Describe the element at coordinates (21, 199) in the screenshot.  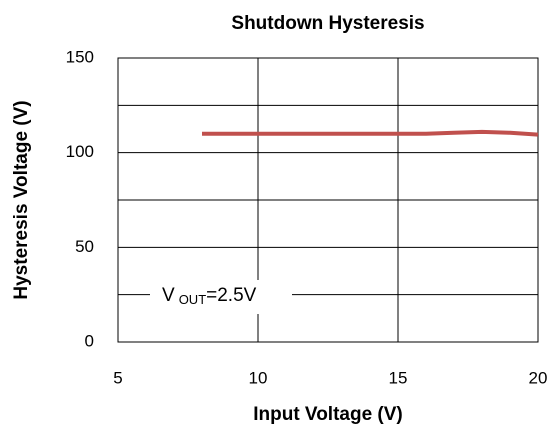
I see `y-axis-label: Hysteresis Voltage (V)` at that location.